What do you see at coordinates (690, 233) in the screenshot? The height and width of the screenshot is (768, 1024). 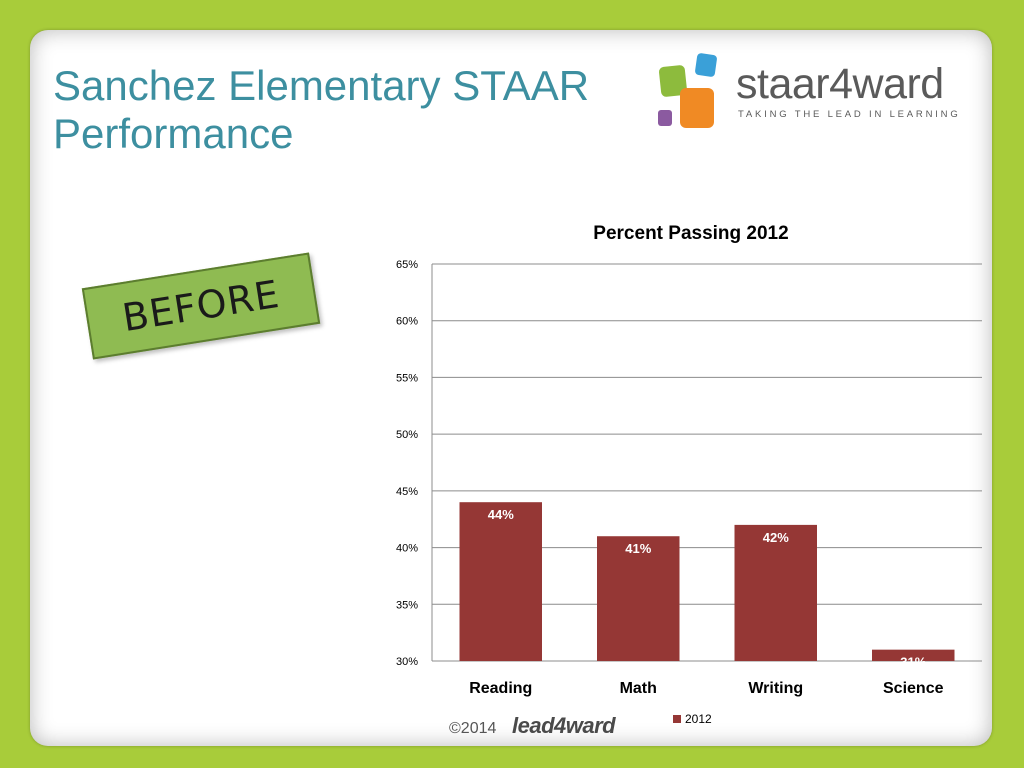 I see `chart-title: Percent Passing 2012` at bounding box center [690, 233].